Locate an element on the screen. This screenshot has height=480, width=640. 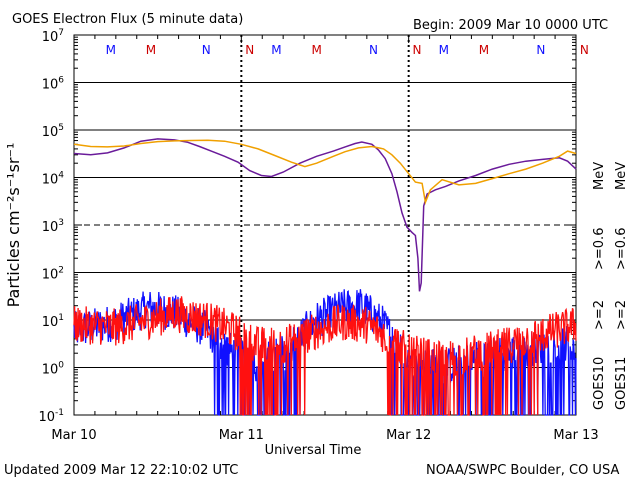
series-line is located at coordinates (325, 172).